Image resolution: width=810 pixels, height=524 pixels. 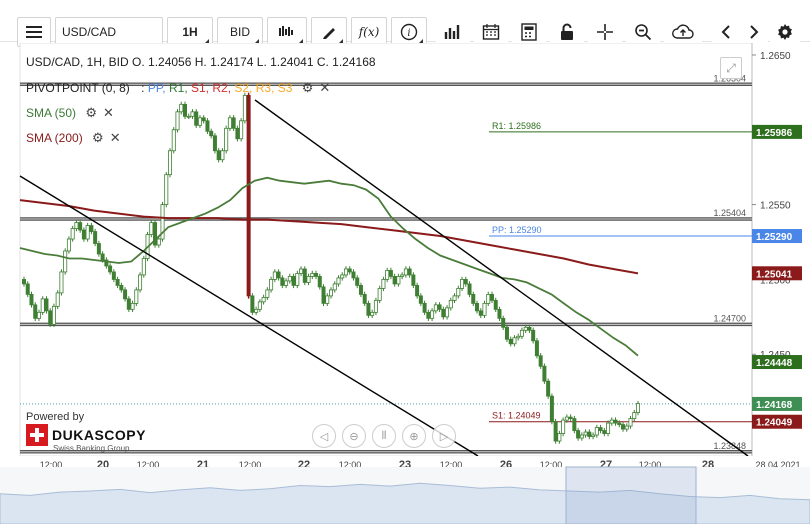 I want to click on price-tag-2-bg, so click(x=777, y=403).